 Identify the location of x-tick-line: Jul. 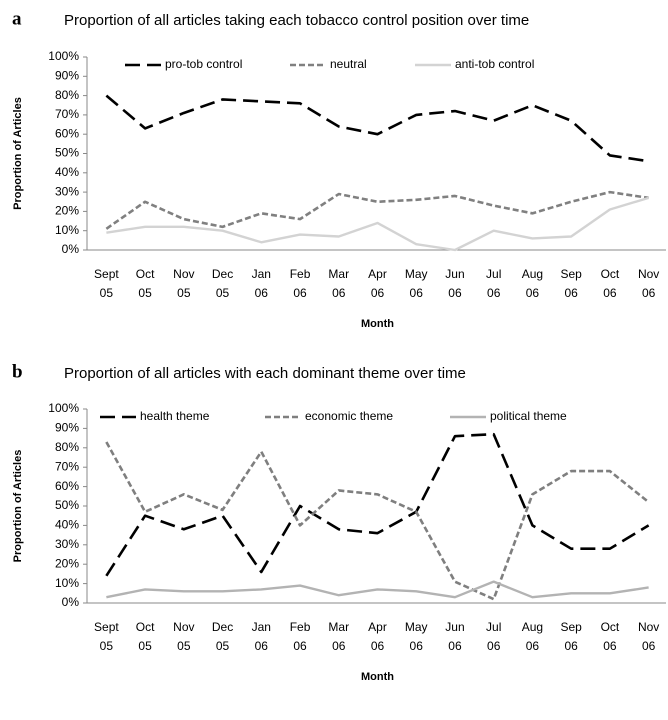
(493, 274).